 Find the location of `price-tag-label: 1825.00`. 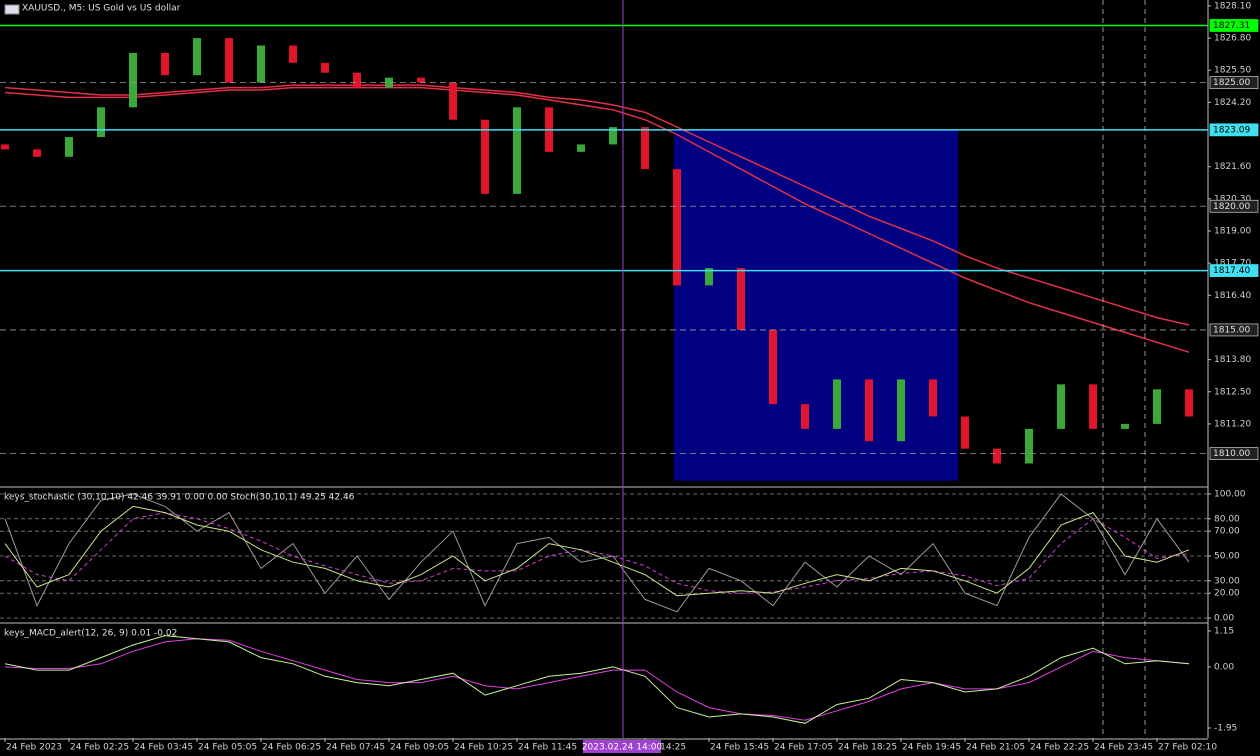

price-tag-label: 1825.00 is located at coordinates (1231, 83).